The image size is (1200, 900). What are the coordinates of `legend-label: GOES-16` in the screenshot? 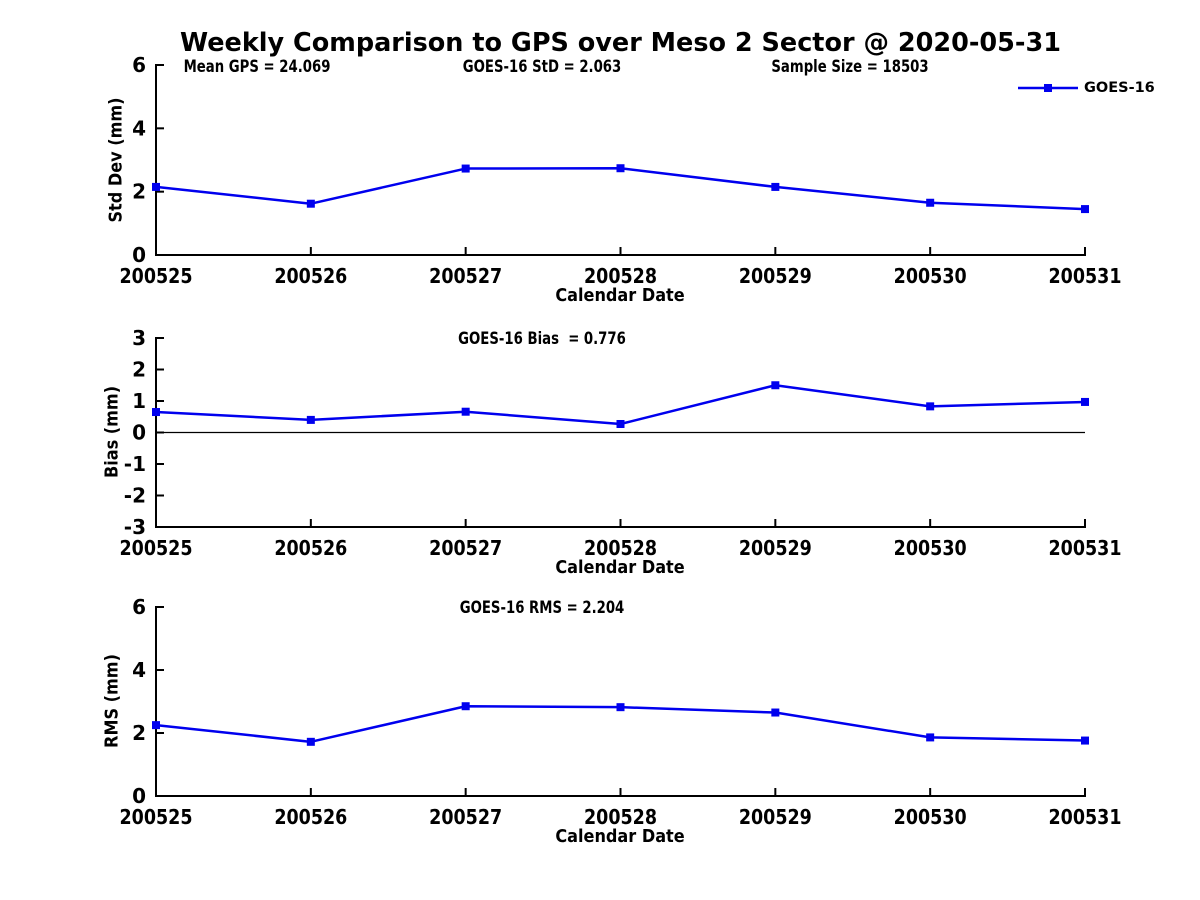 It's located at (1119, 88).